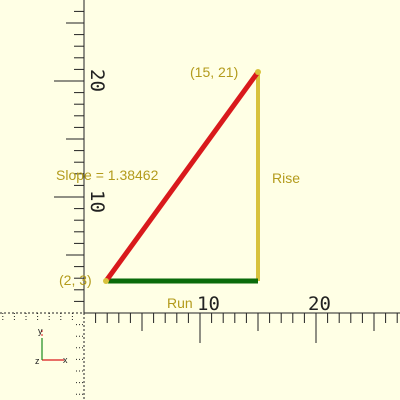  What do you see at coordinates (37, 361) in the screenshot?
I see `gizmo-z-label: z` at bounding box center [37, 361].